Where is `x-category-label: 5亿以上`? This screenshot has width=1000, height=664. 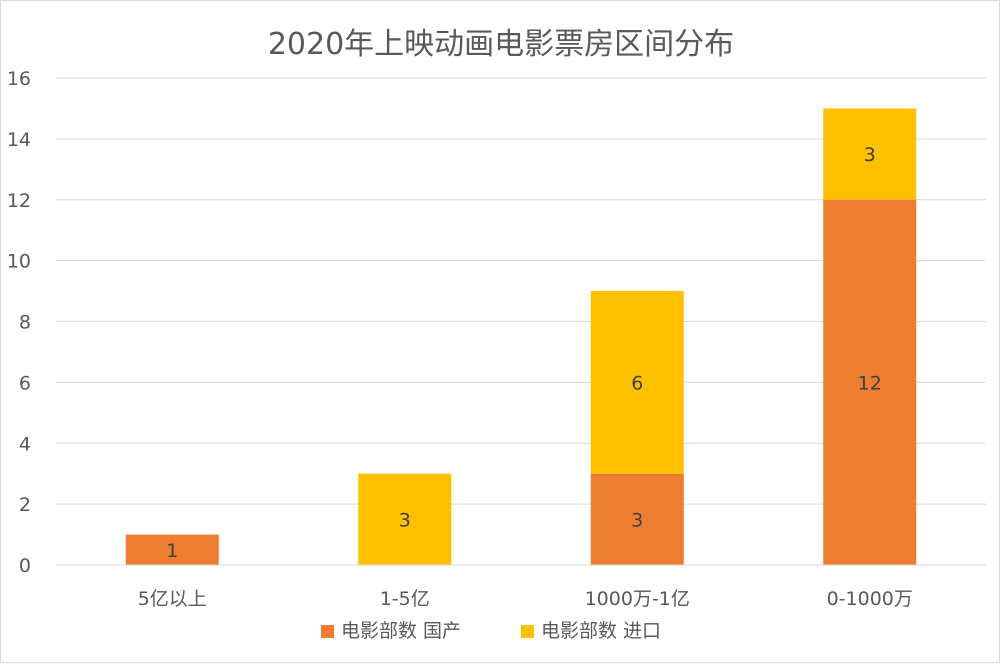 x-category-label: 5亿以上 is located at coordinates (172, 599).